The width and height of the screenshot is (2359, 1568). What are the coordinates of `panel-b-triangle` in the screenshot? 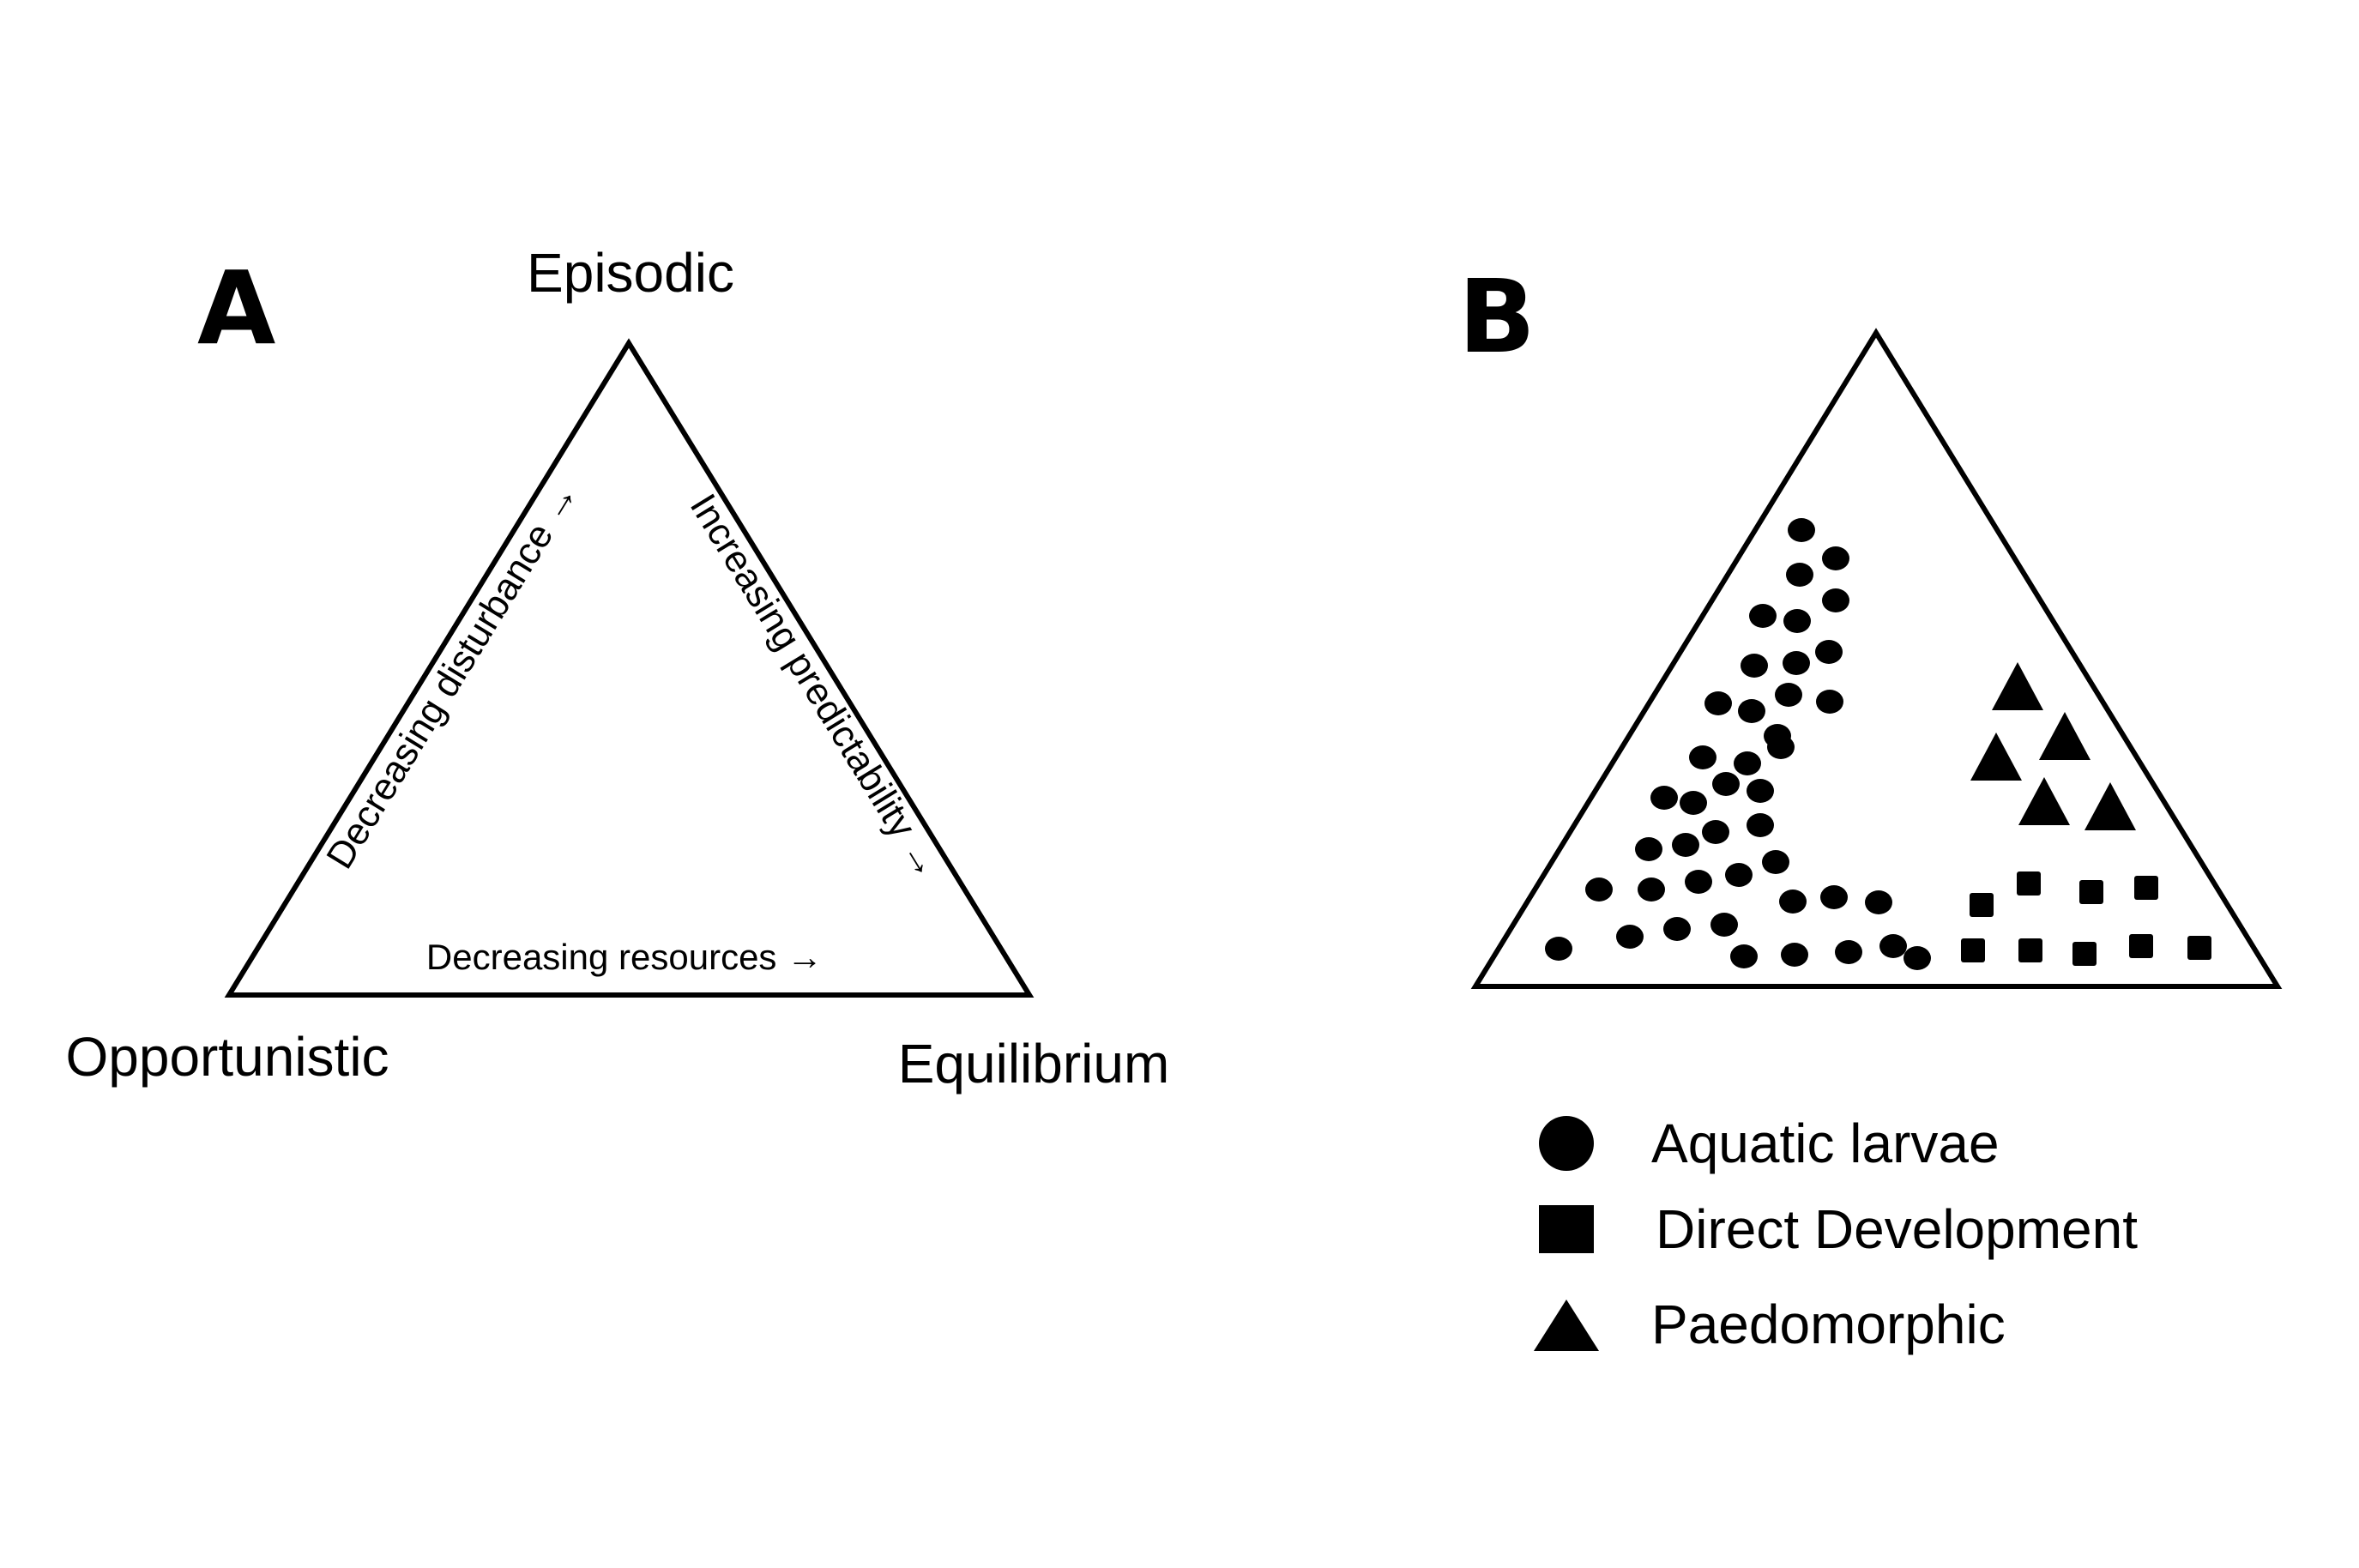 It's located at (1877, 658).